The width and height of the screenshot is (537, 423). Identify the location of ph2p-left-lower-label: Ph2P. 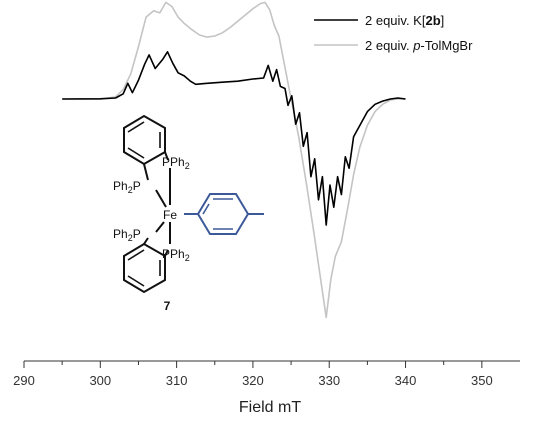
(127, 235).